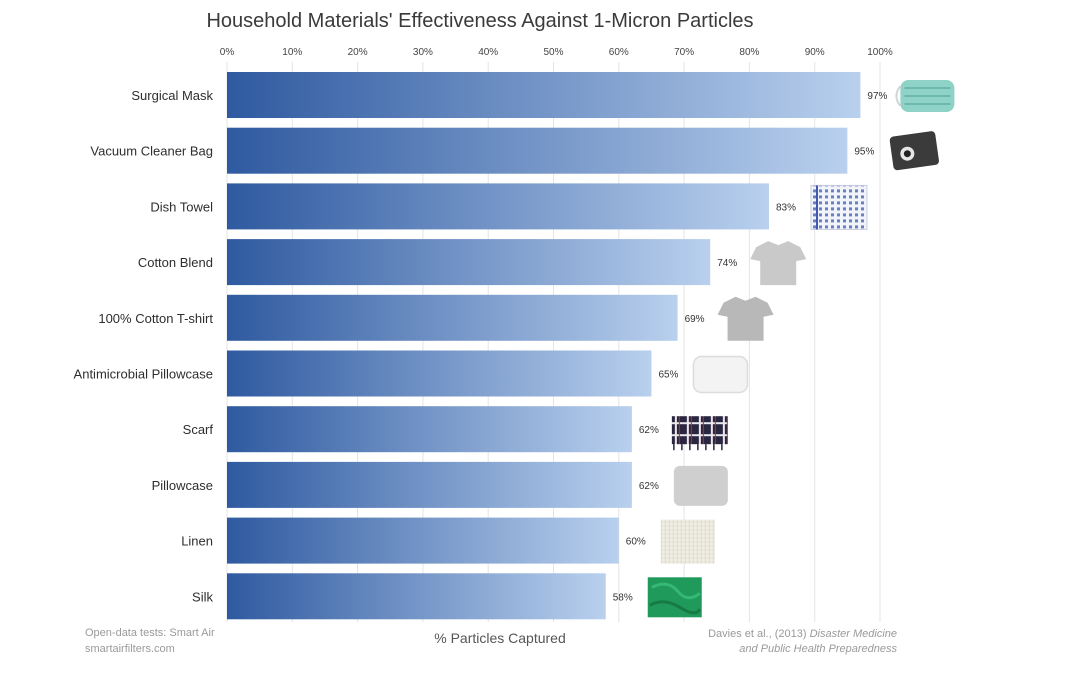 The height and width of the screenshot is (676, 1080). I want to click on value-label: 97%, so click(877, 96).